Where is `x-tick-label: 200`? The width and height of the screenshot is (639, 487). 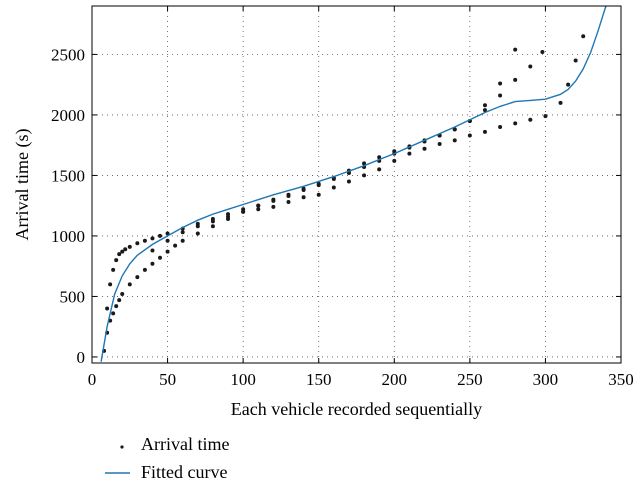
x-tick-label: 200 is located at coordinates (395, 379).